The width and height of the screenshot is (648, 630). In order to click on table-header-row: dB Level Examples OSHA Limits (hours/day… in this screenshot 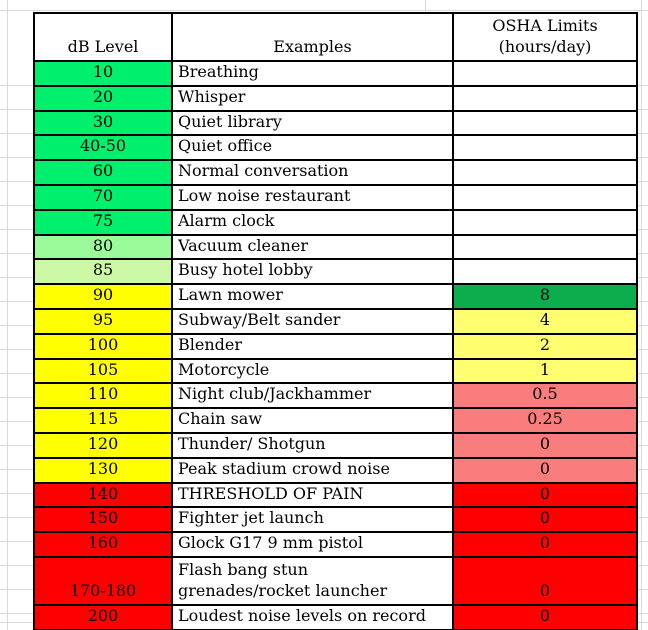, I will do `click(335, 37)`.